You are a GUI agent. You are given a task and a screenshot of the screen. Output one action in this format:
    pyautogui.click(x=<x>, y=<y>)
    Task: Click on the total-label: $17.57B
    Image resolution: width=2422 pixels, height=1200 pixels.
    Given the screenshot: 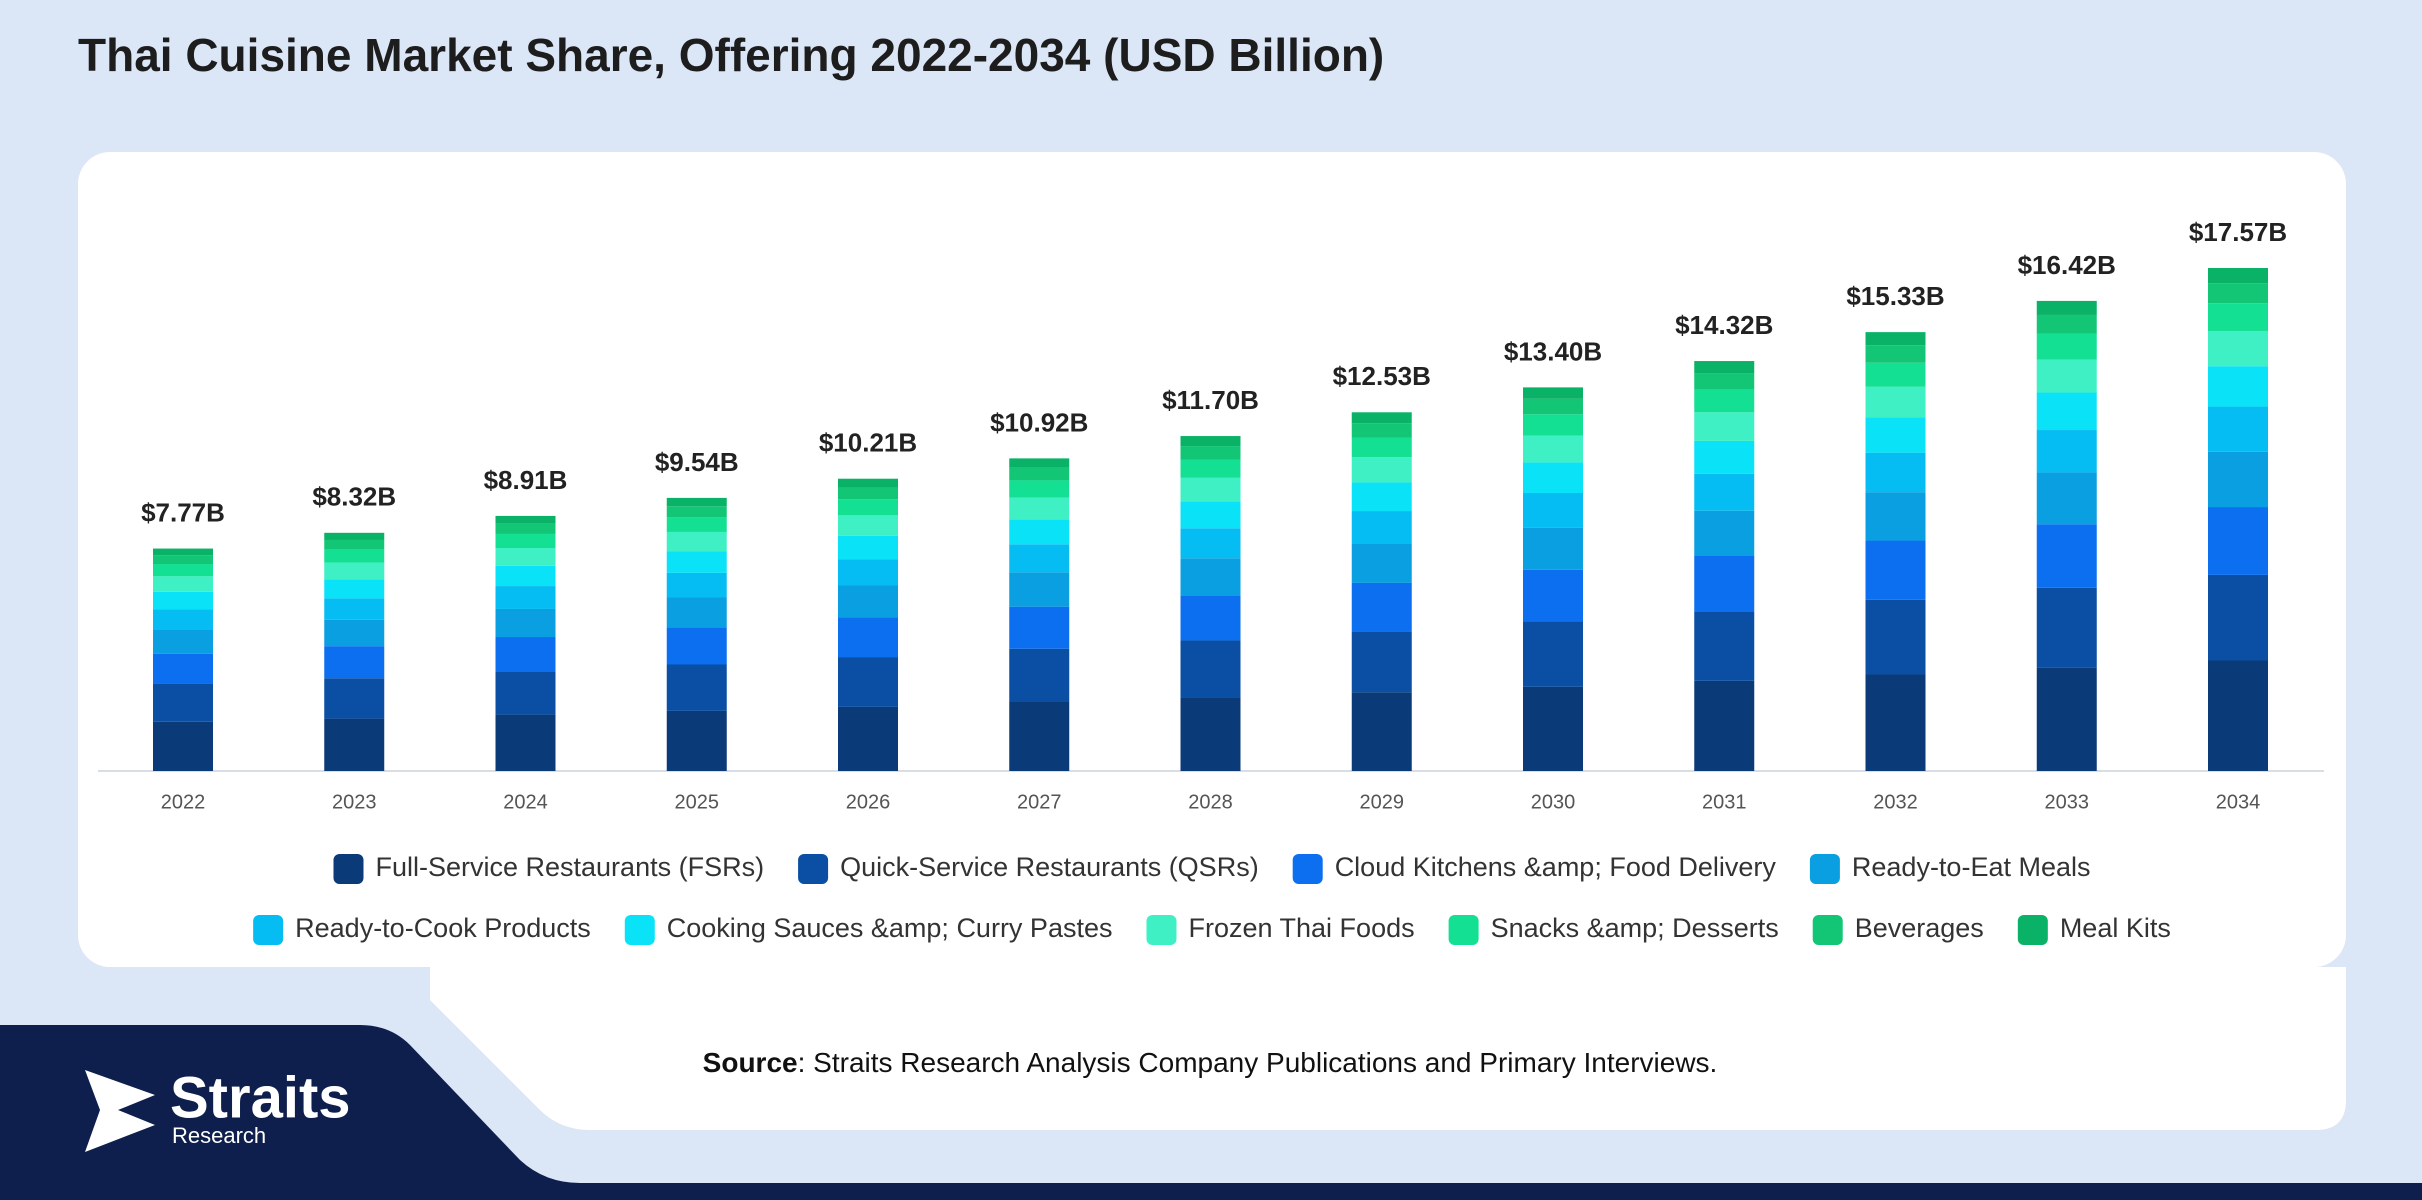 What is the action you would take?
    pyautogui.click(x=2238, y=232)
    